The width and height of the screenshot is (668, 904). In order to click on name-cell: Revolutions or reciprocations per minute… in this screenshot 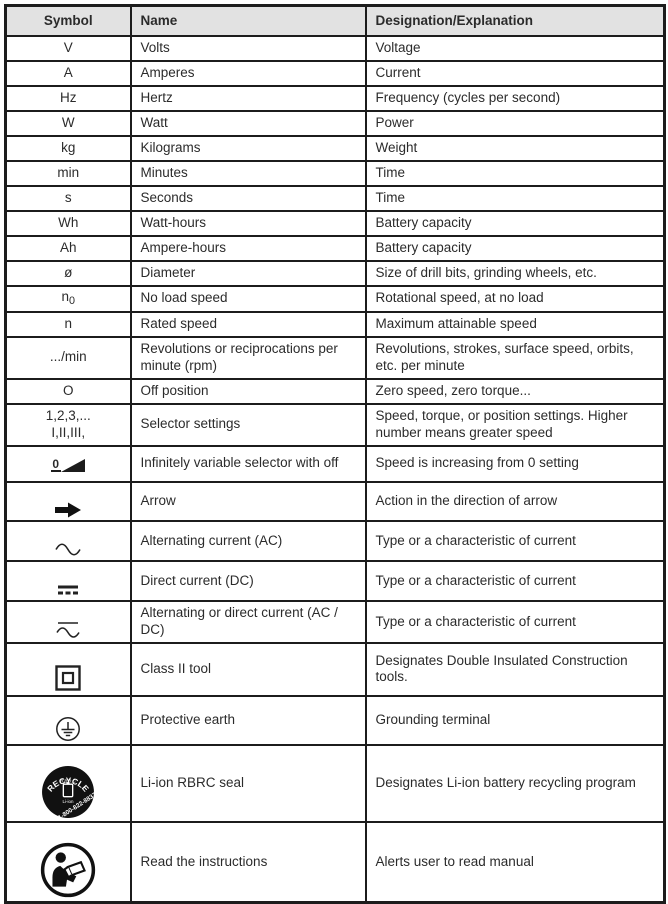, I will do `click(248, 357)`.